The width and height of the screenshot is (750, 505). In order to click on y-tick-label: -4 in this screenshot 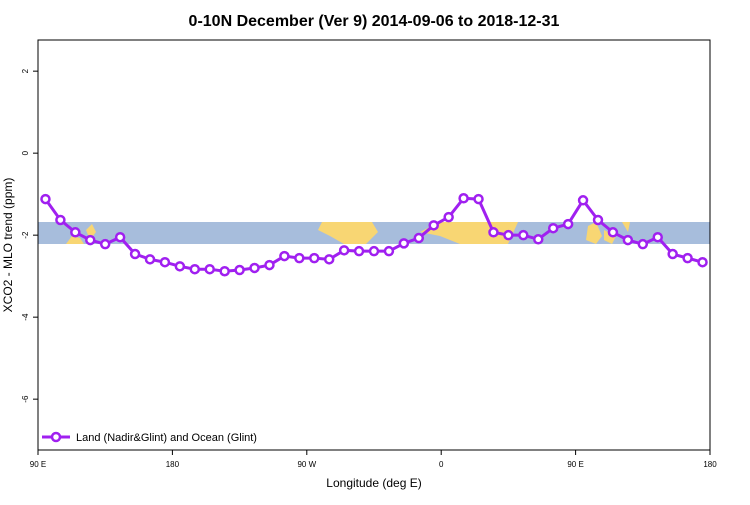, I will do `click(25, 317)`.